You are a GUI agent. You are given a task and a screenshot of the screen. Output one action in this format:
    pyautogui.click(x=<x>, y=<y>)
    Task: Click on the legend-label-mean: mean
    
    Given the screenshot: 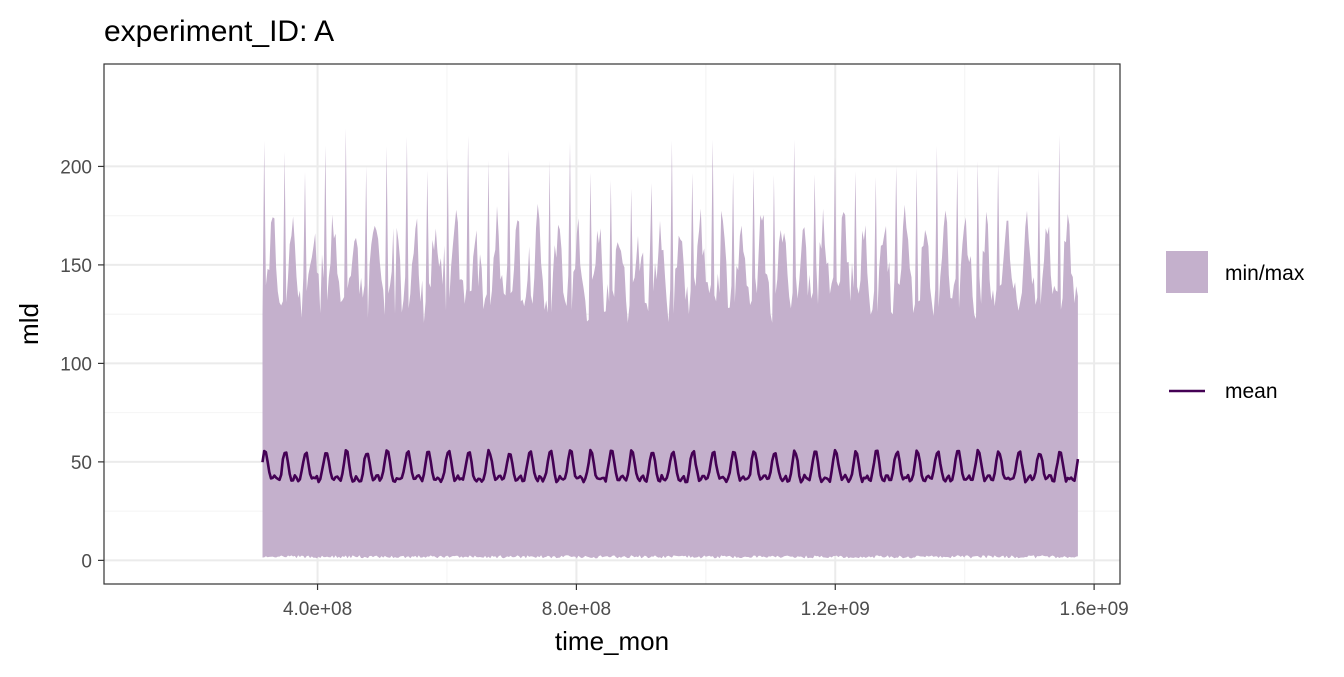 What is the action you would take?
    pyautogui.click(x=1251, y=391)
    